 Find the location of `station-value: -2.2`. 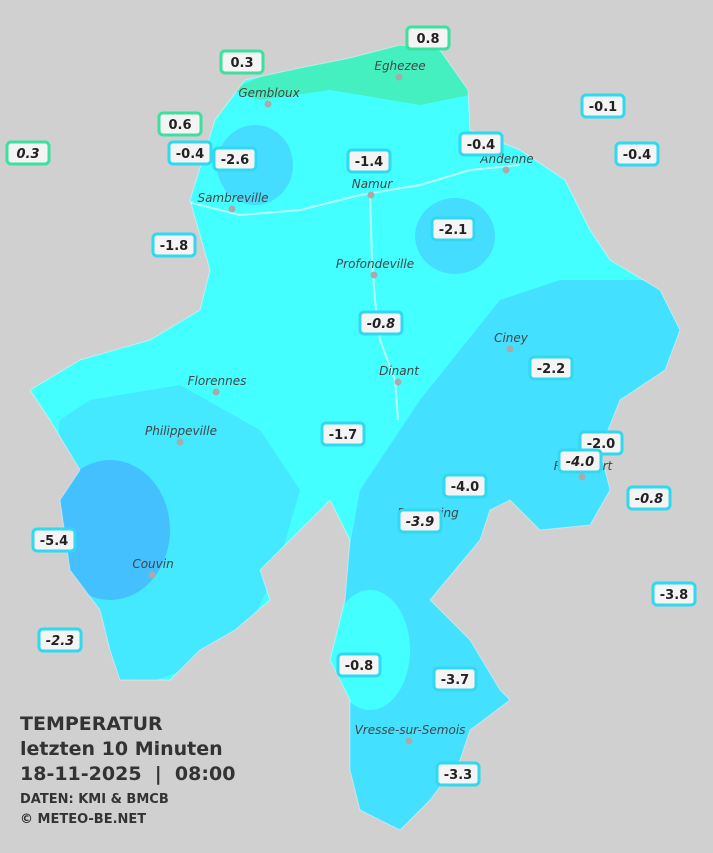

station-value: -2.2 is located at coordinates (551, 369).